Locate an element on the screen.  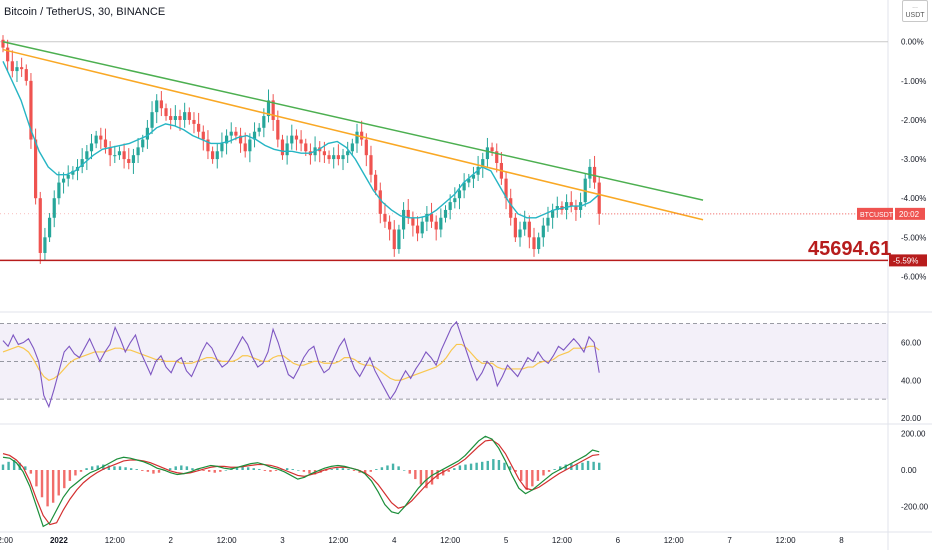
rsi-ma-line is located at coordinates (301, 362).